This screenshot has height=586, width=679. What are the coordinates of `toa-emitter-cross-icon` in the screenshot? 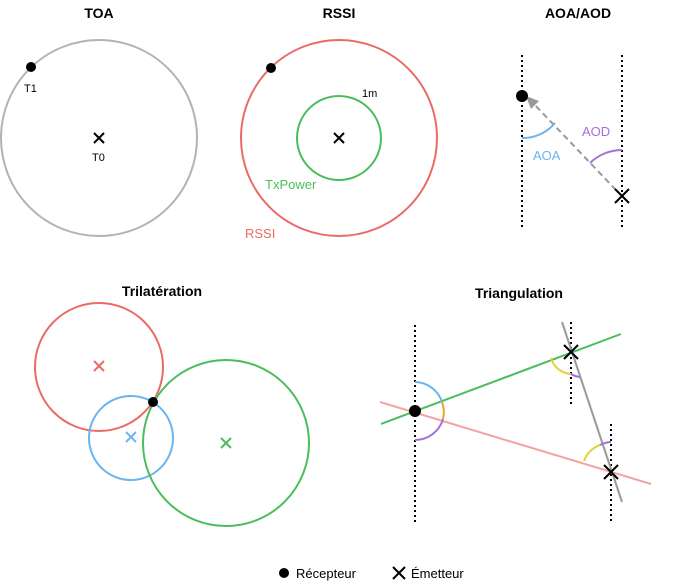 It's located at (99, 138).